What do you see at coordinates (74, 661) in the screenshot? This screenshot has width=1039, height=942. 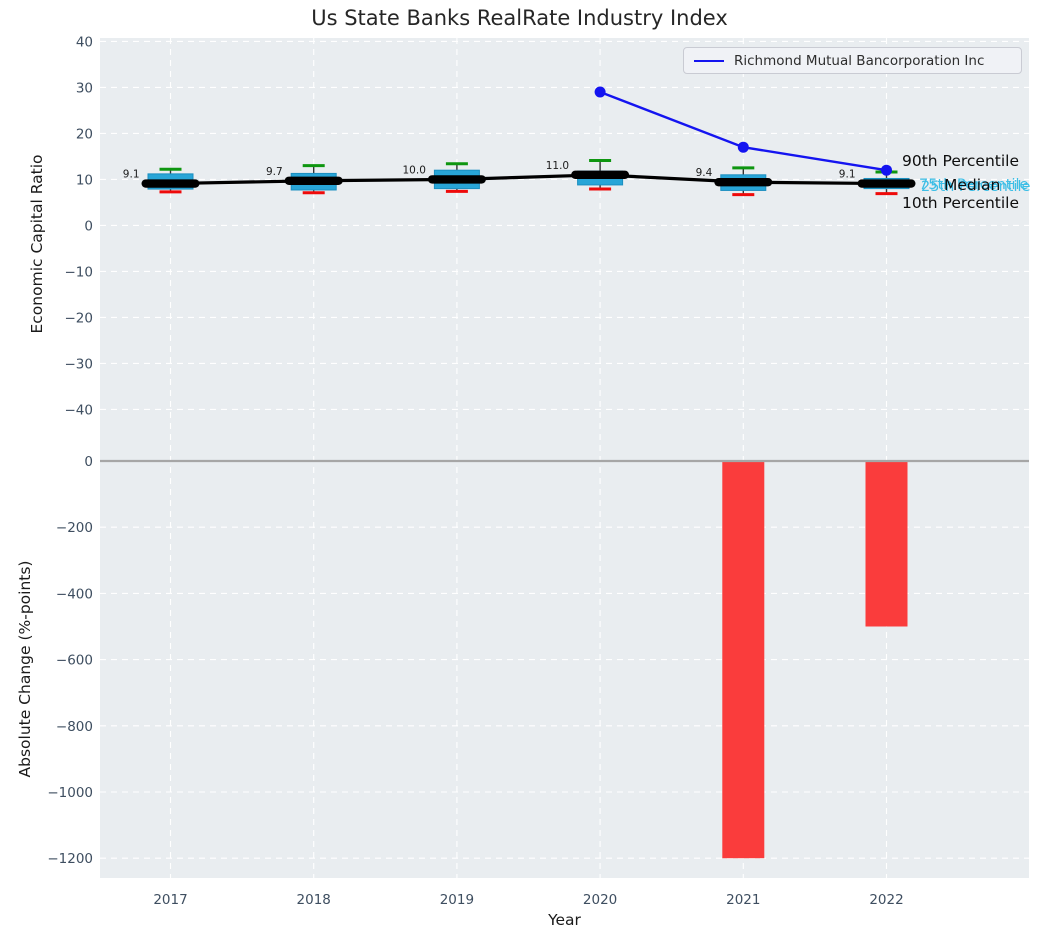 I see `bottom-y-tick-label: −600` at bounding box center [74, 661].